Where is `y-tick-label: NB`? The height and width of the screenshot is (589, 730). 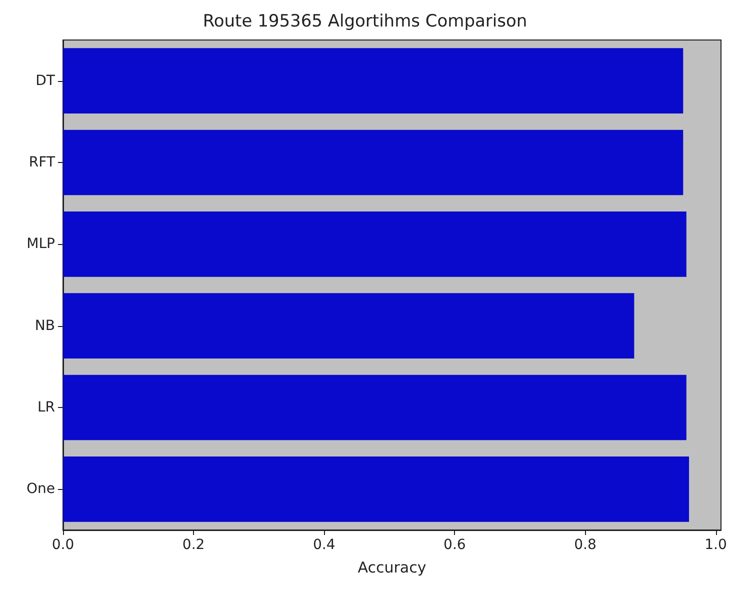
y-tick-label: NB is located at coordinates (44, 326).